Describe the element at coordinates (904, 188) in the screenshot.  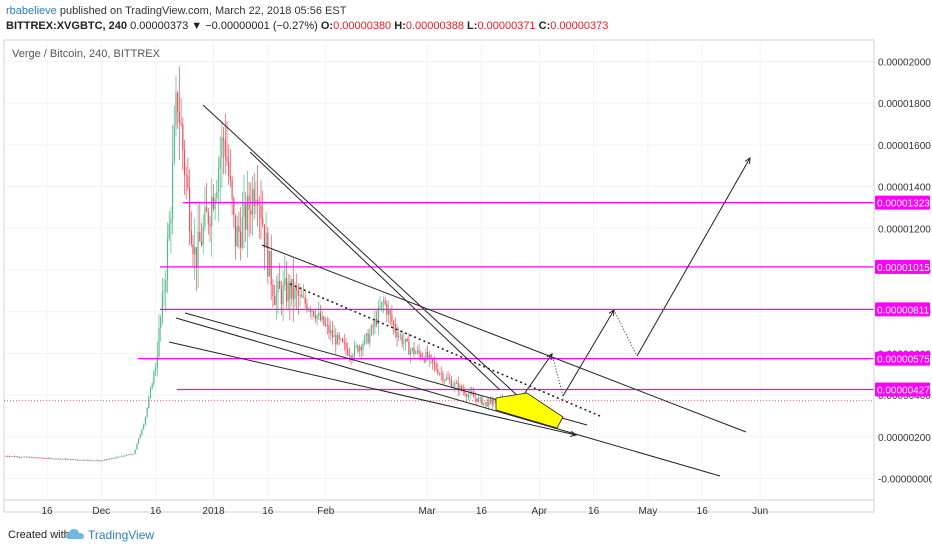
I see `price-tick-label: 0.00001400` at that location.